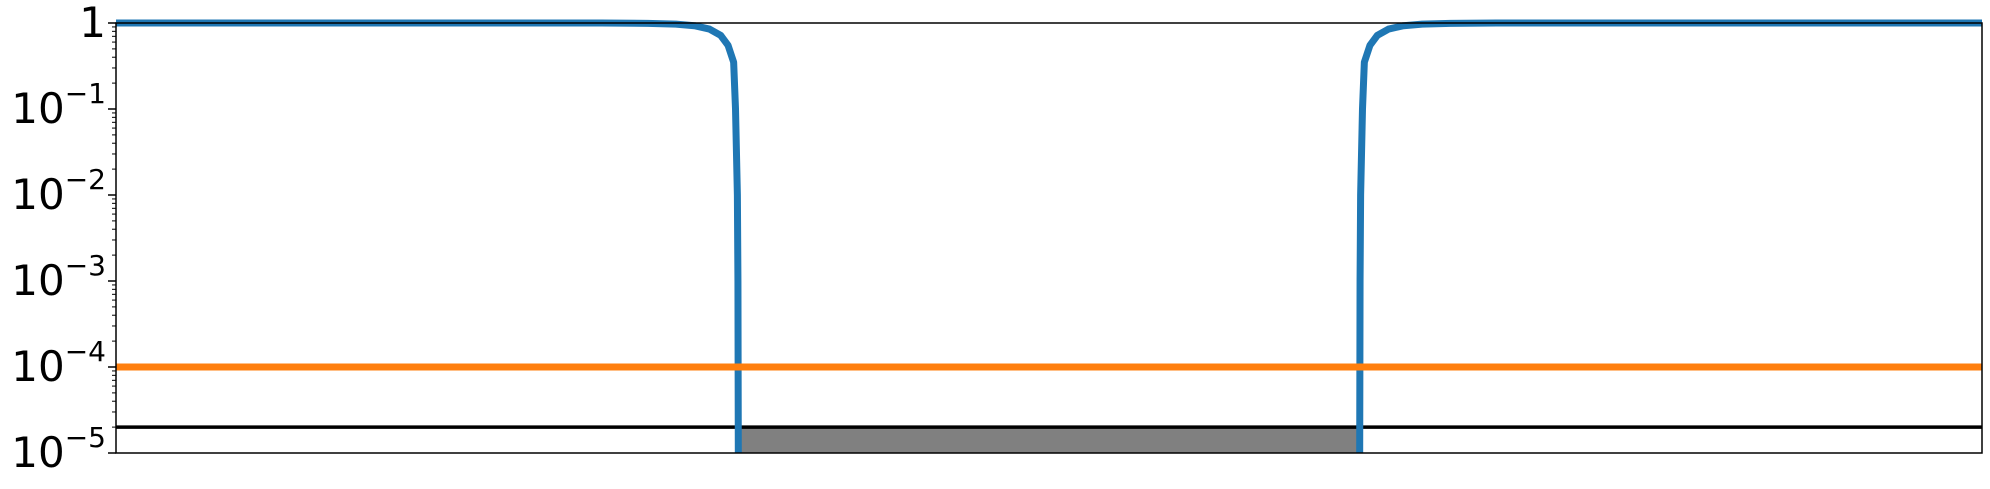  What do you see at coordinates (1049, 440) in the screenshot?
I see `shaded-region` at bounding box center [1049, 440].